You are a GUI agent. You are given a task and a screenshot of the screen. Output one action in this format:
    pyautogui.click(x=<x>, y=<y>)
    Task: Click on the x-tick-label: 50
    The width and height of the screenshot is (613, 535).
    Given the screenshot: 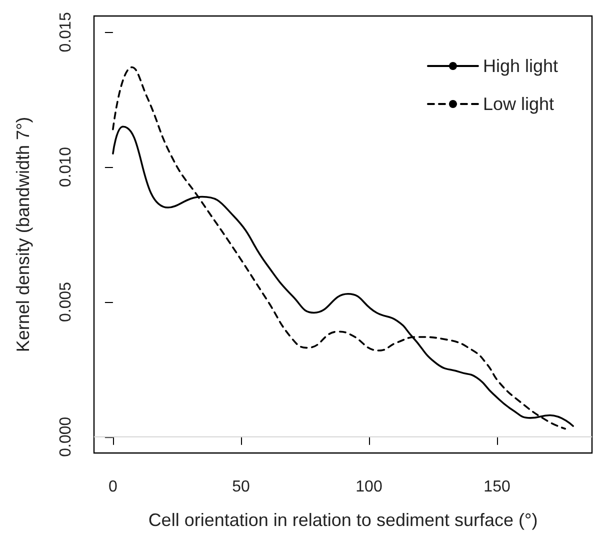 What is the action you would take?
    pyautogui.click(x=241, y=487)
    